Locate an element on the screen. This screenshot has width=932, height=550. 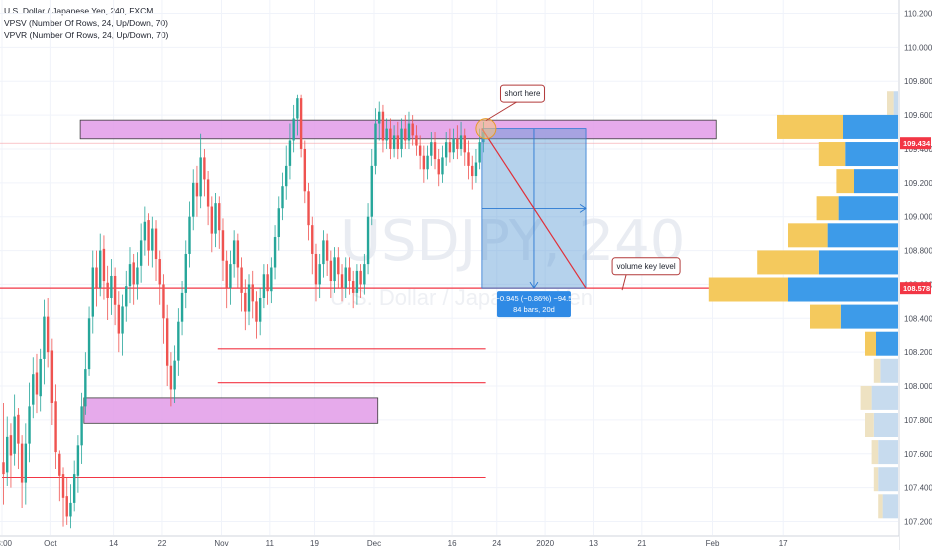
time-tick-label: 22 is located at coordinates (162, 543).